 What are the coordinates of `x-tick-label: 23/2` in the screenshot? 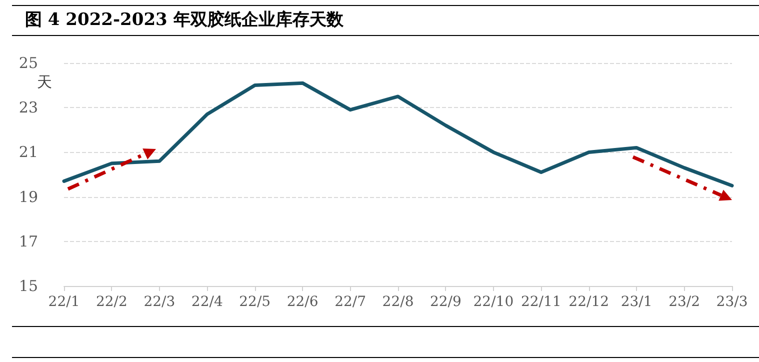 It's located at (684, 302).